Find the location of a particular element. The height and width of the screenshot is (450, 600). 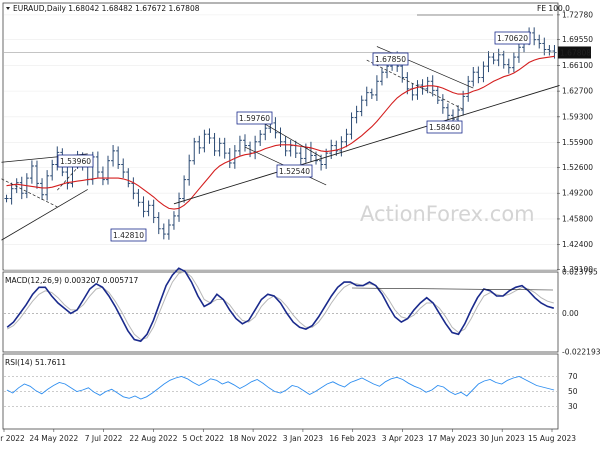

price-annotation: 1.58460 is located at coordinates (444, 127).